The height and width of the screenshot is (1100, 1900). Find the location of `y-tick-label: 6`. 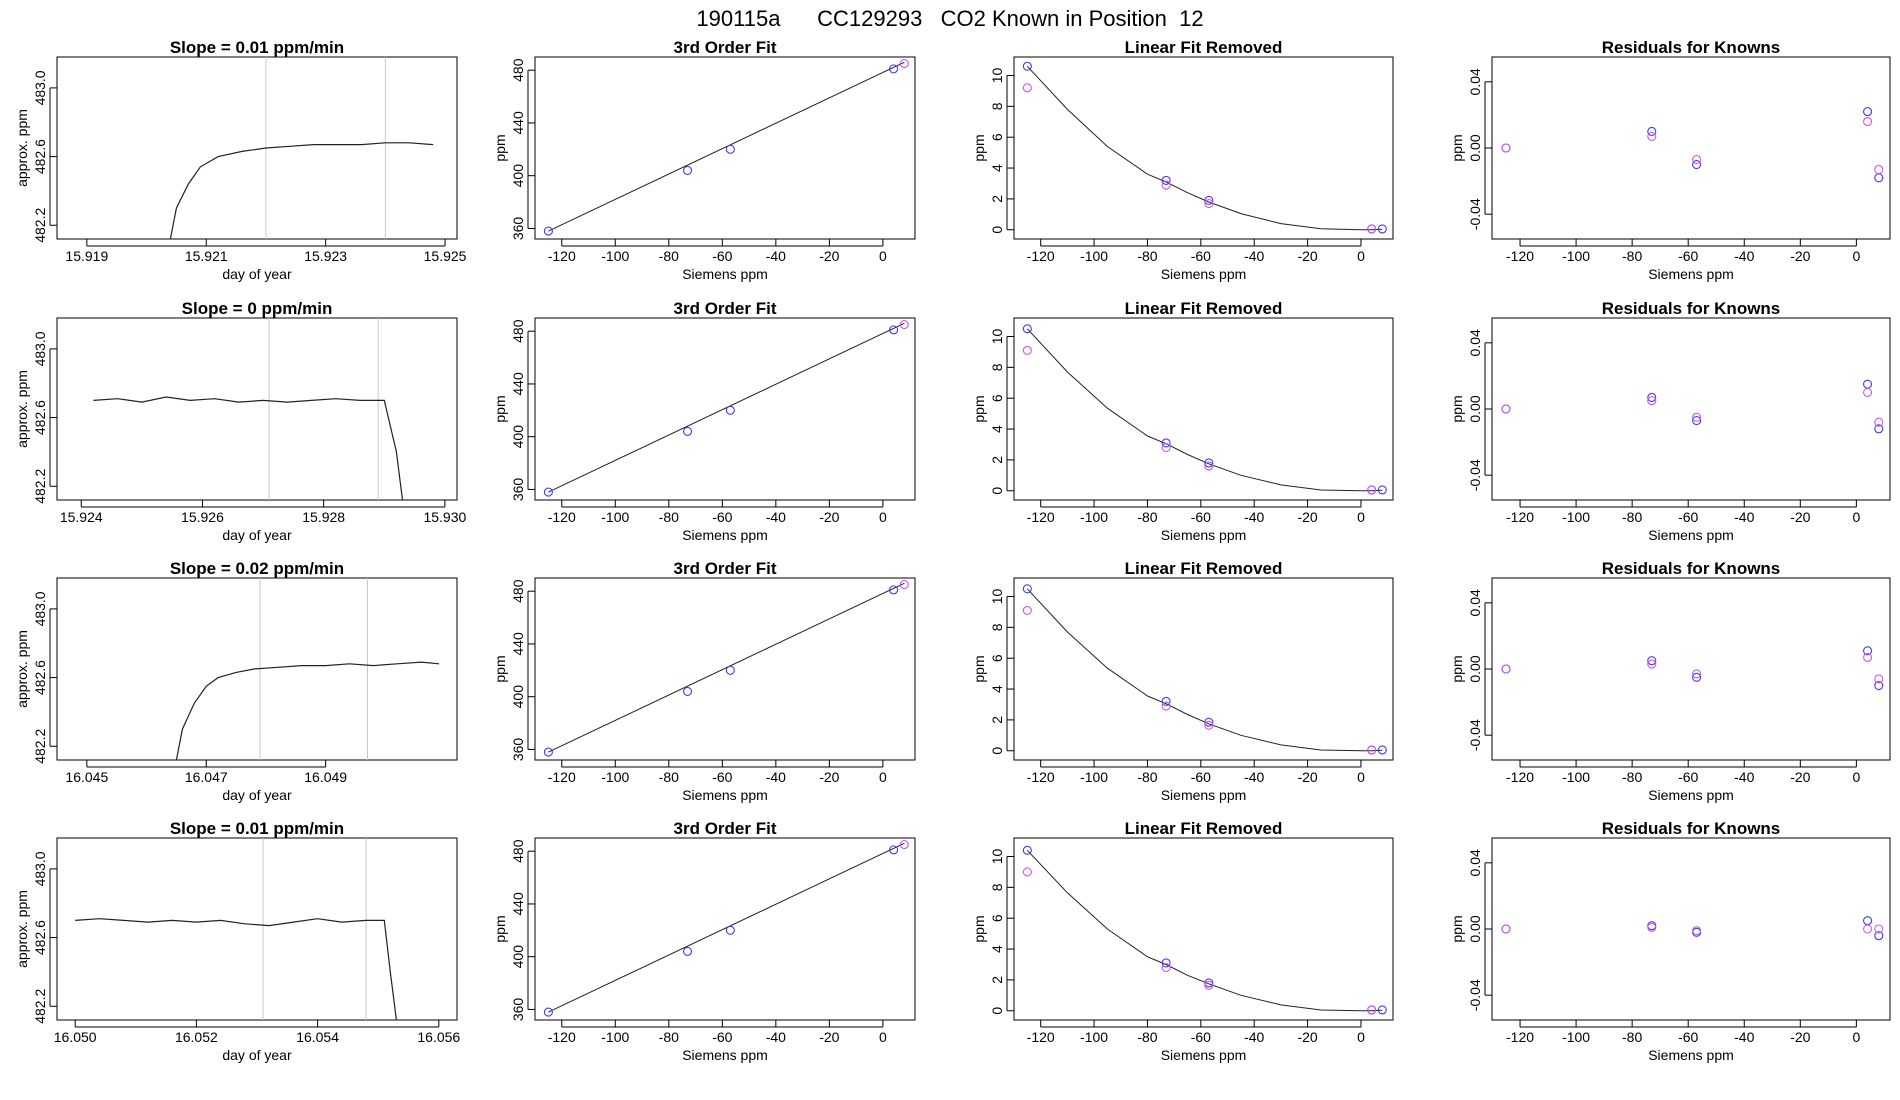

y-tick-label: 6 is located at coordinates (997, 658).